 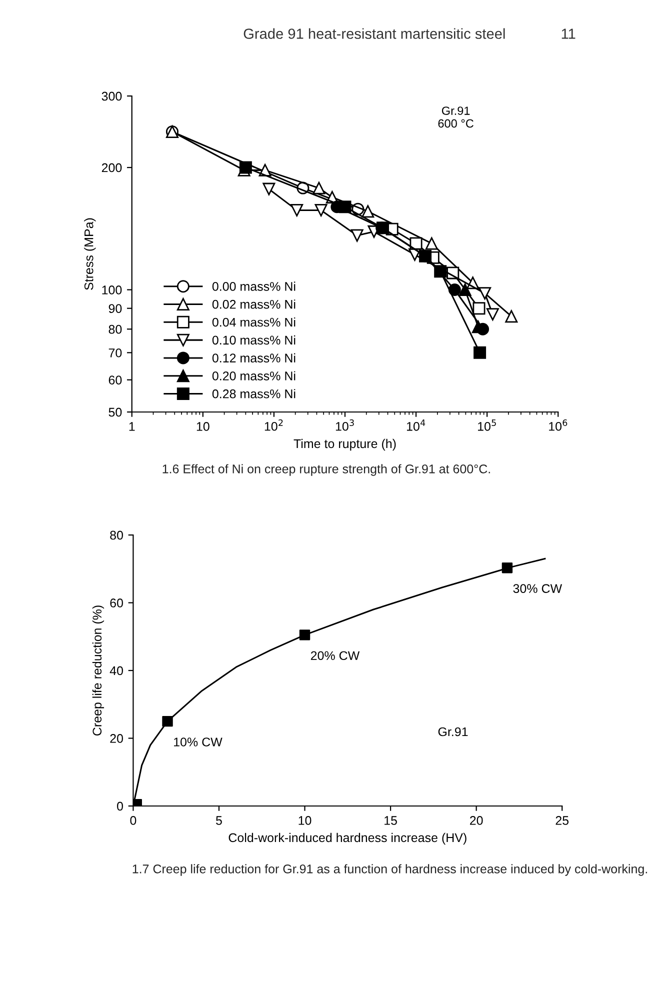 What do you see at coordinates (112, 167) in the screenshot?
I see `y-tick-label: 200` at bounding box center [112, 167].